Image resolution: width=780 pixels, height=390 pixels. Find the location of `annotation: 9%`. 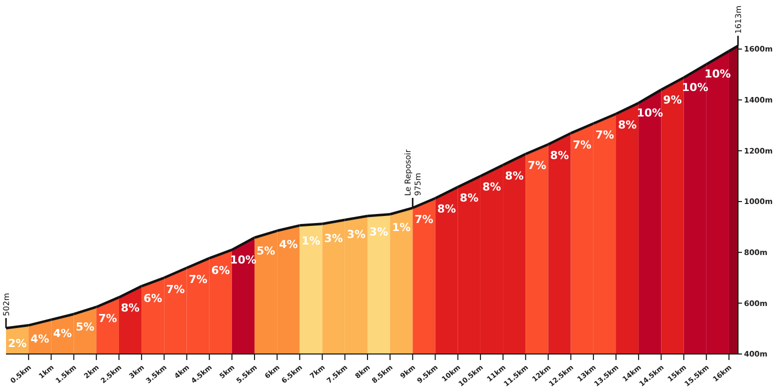

annotation: 9% is located at coordinates (672, 100).